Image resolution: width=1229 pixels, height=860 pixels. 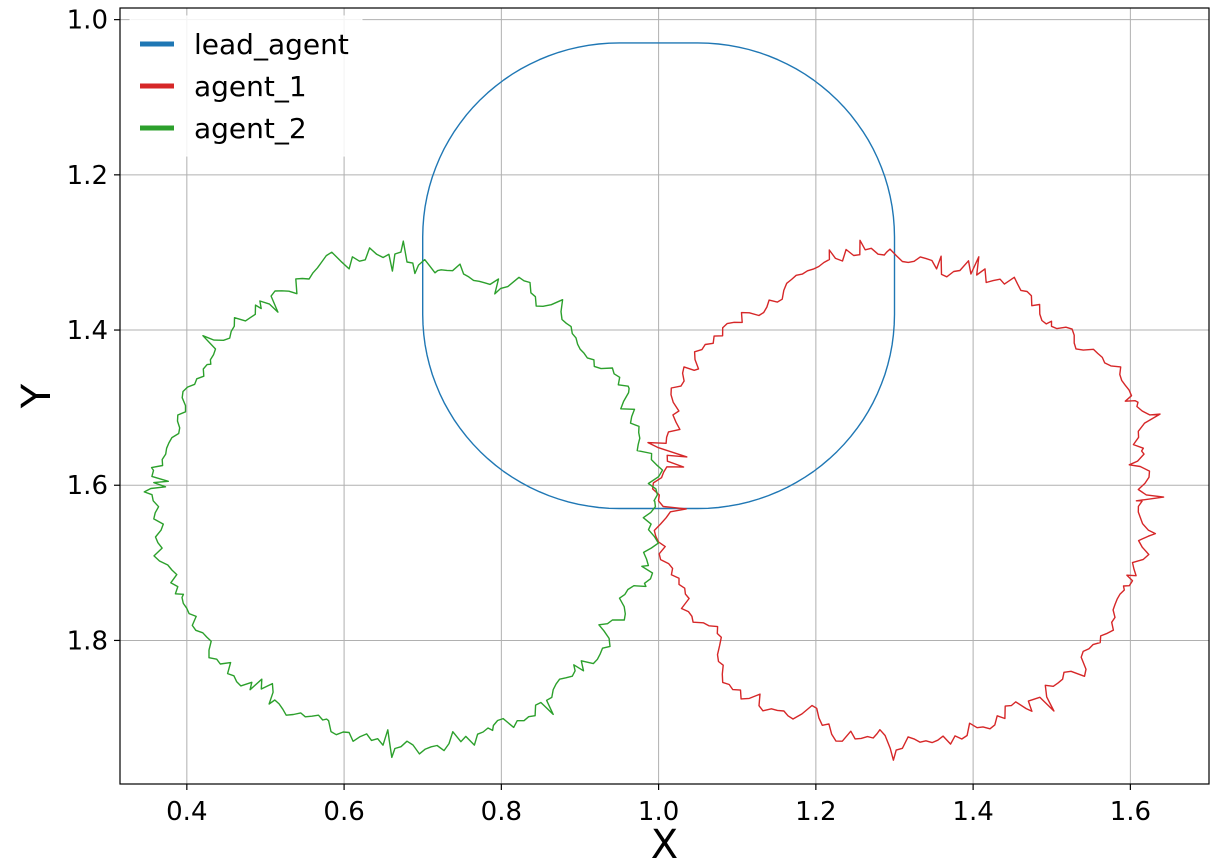 What do you see at coordinates (87, 486) in the screenshot?
I see `y-tick-label: 1.6` at bounding box center [87, 486].